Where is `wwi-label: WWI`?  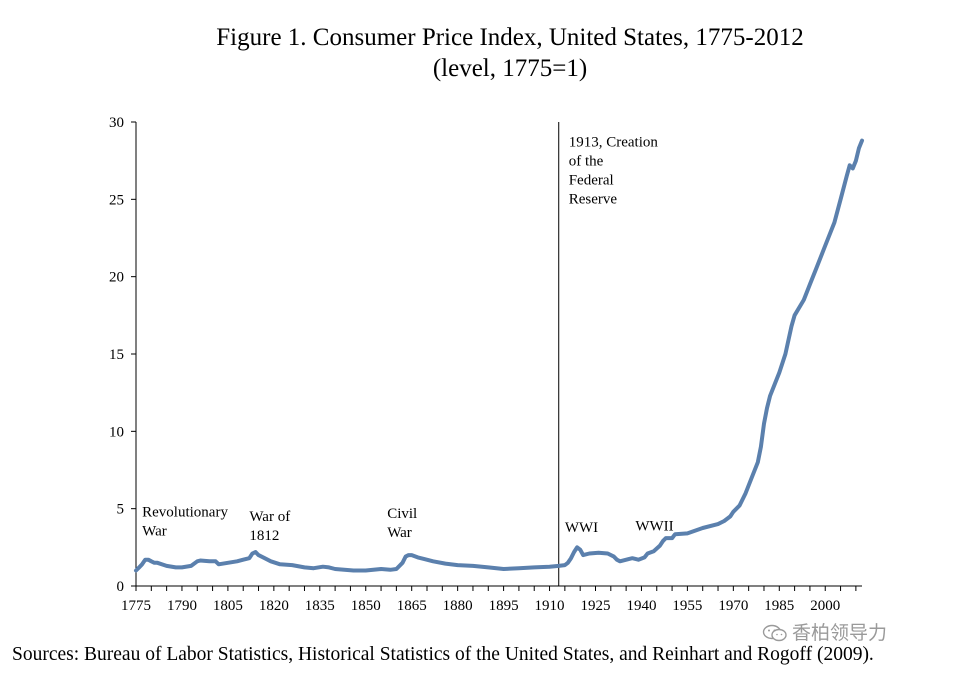 wwi-label: WWI is located at coordinates (581, 528).